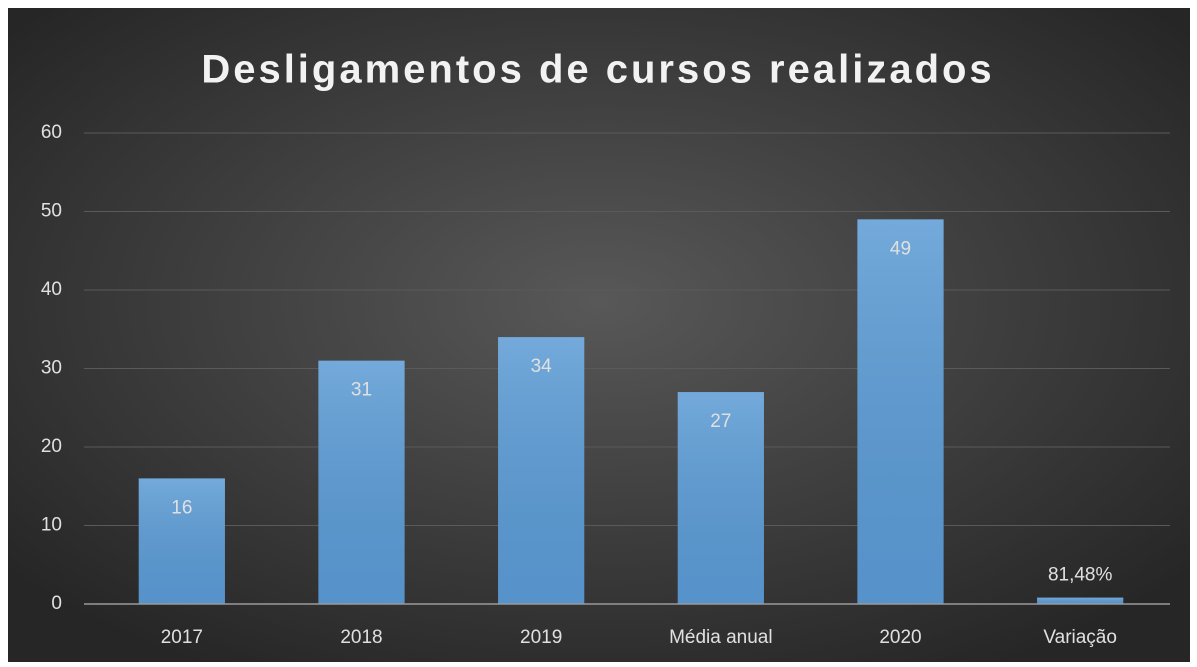 The image size is (1197, 667). What do you see at coordinates (597, 70) in the screenshot?
I see `chart-title: Desligamentos de cursos realizados` at bounding box center [597, 70].